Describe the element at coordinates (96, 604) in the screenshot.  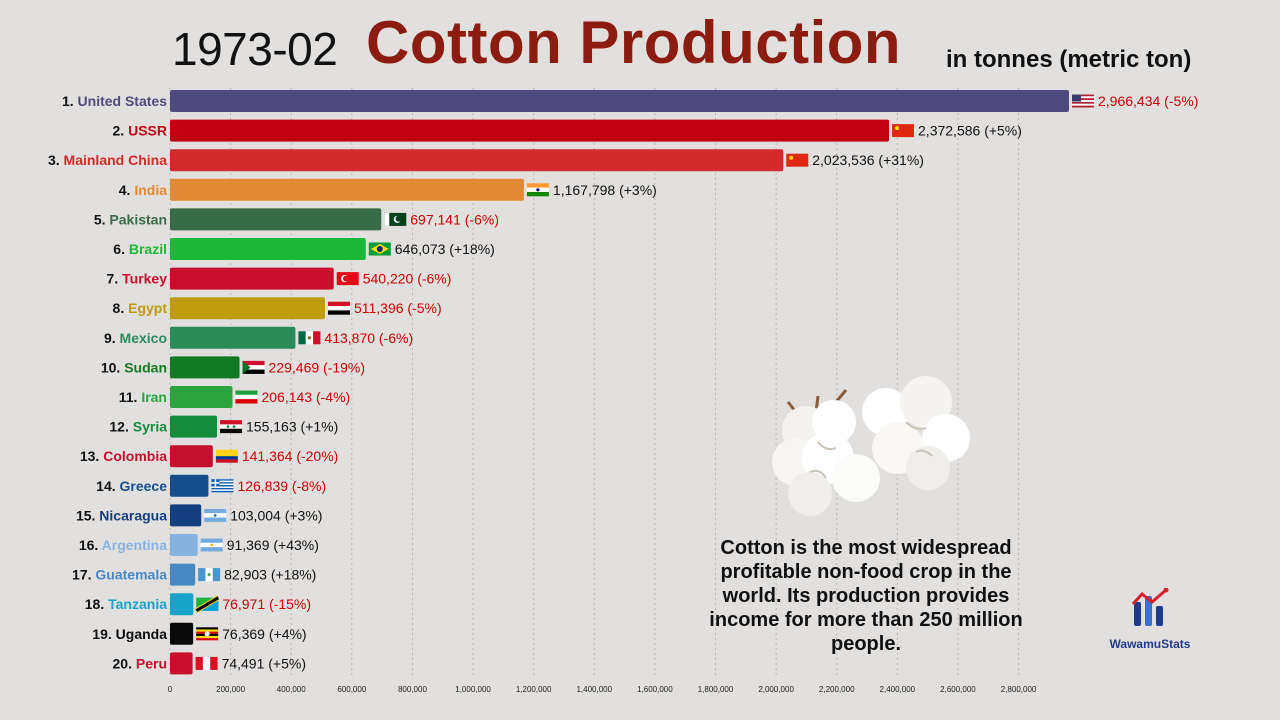
I see `rank-label: 18.` at that location.